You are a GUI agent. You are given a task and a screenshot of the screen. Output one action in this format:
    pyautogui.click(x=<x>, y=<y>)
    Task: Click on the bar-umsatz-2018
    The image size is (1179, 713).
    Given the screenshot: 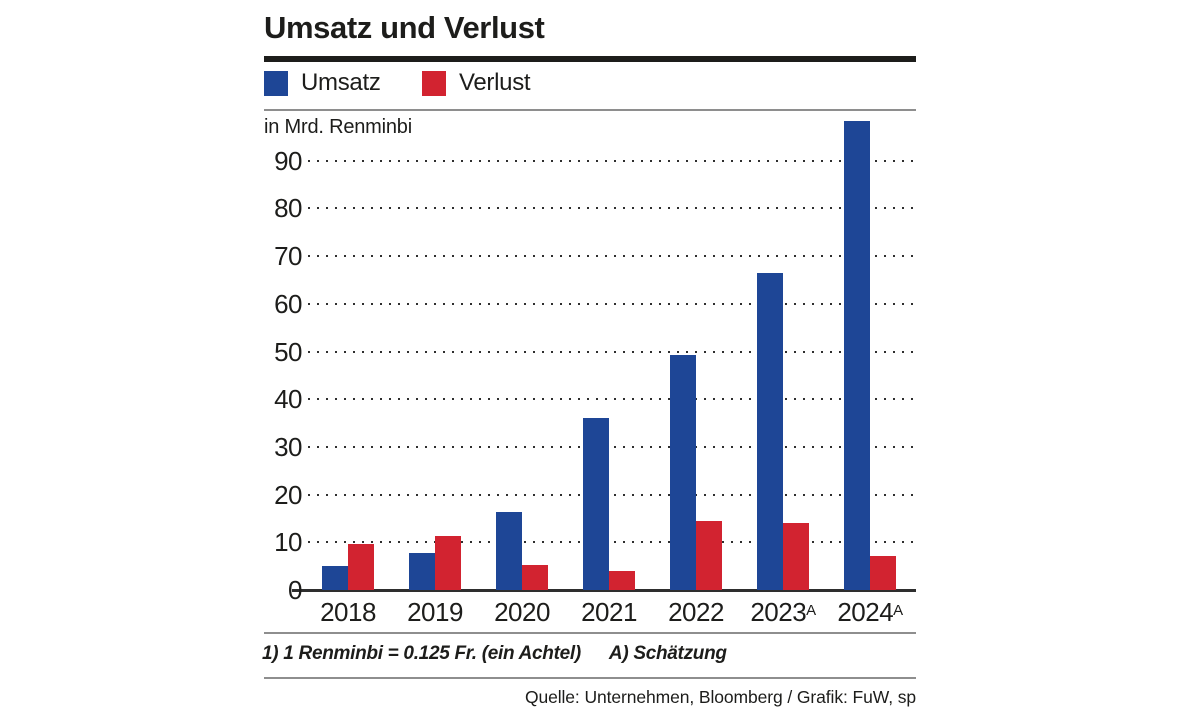 What is the action you would take?
    pyautogui.click(x=335, y=578)
    